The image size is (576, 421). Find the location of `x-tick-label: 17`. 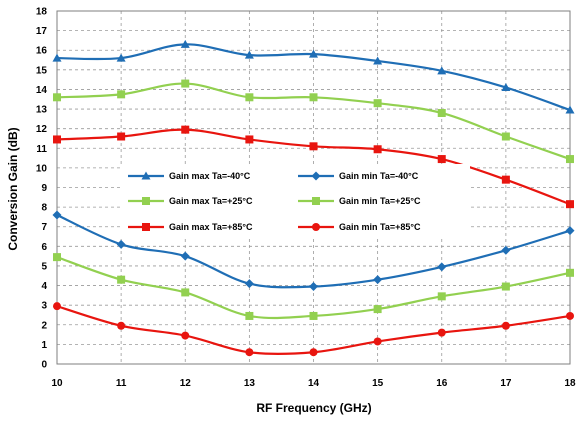

x-tick-label: 17 is located at coordinates (506, 383).